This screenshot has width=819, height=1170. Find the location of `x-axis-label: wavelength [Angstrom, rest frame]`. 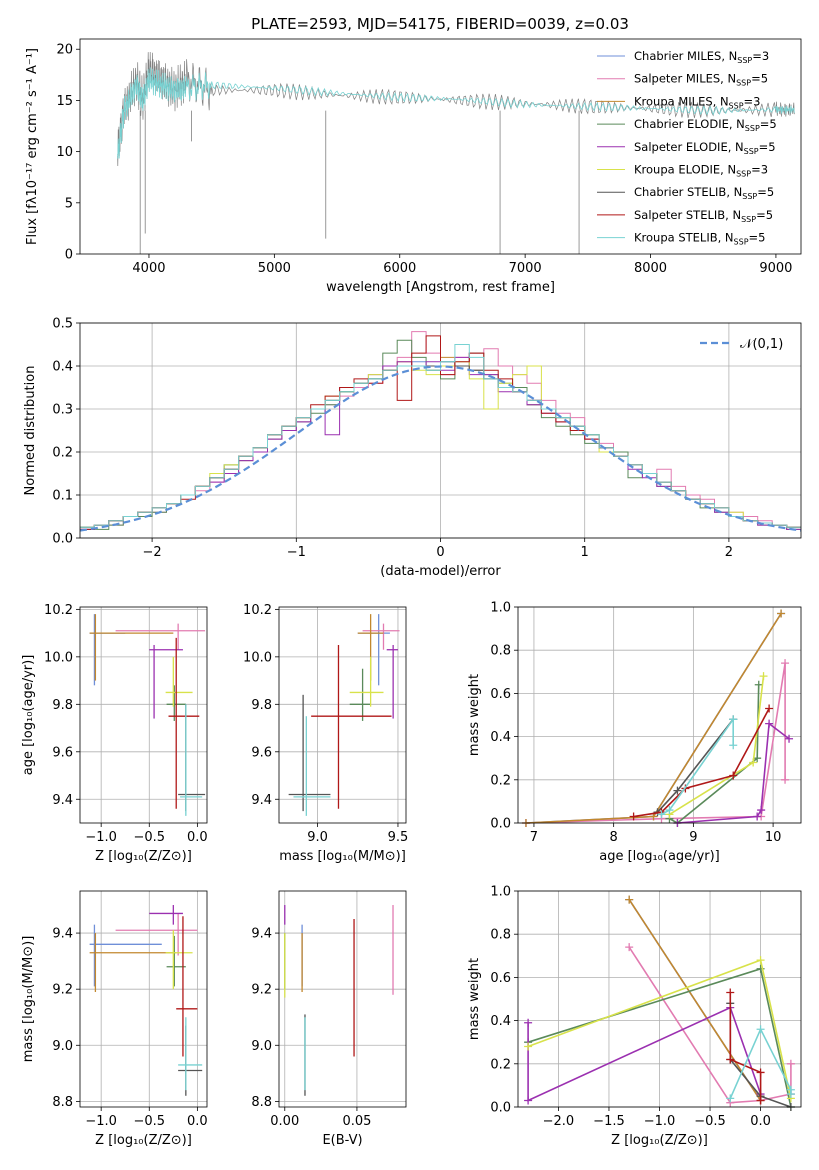

x-axis-label: wavelength [Angstrom, rest frame] is located at coordinates (440, 287).